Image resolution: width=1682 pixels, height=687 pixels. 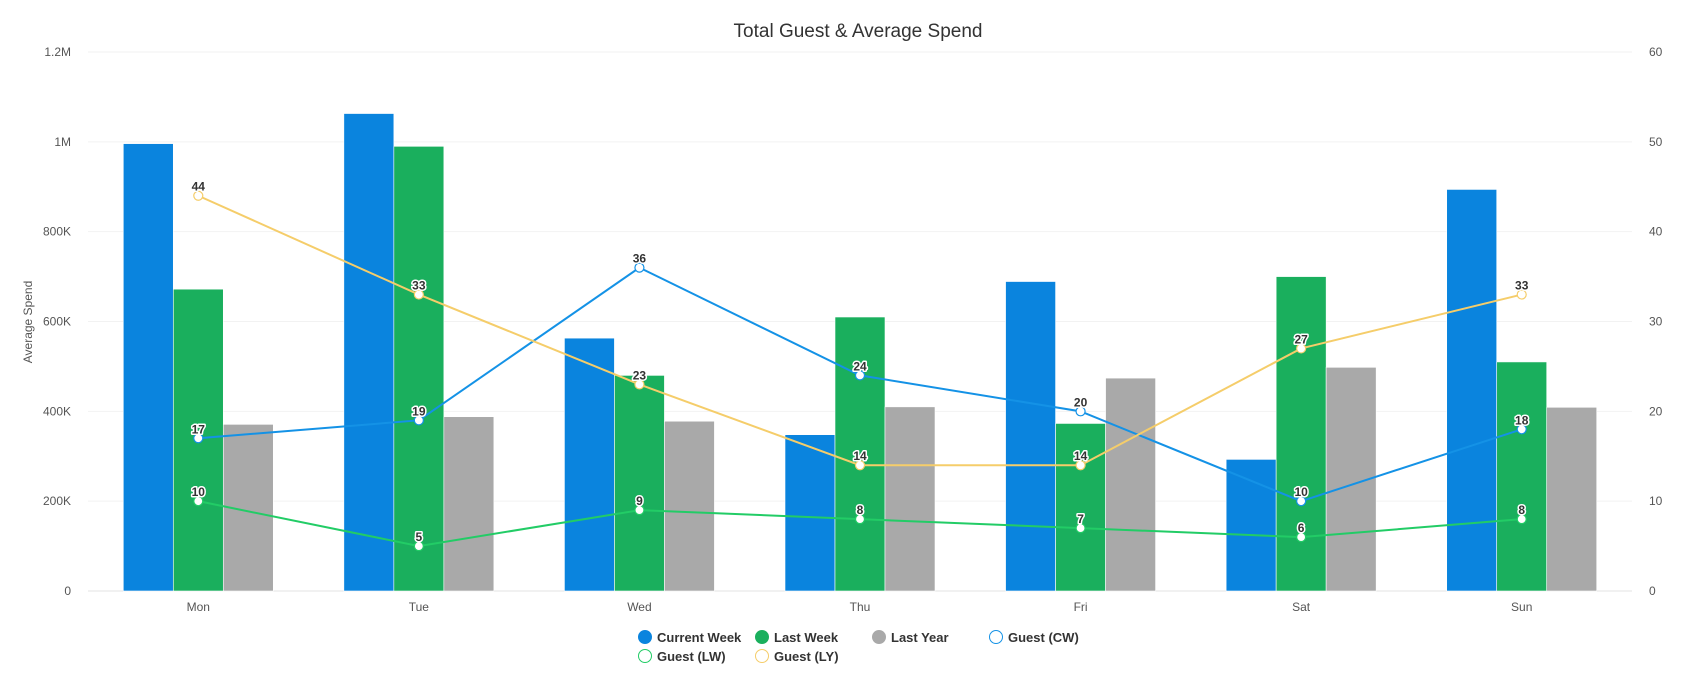 I want to click on legend-label: Last Year, so click(x=920, y=637).